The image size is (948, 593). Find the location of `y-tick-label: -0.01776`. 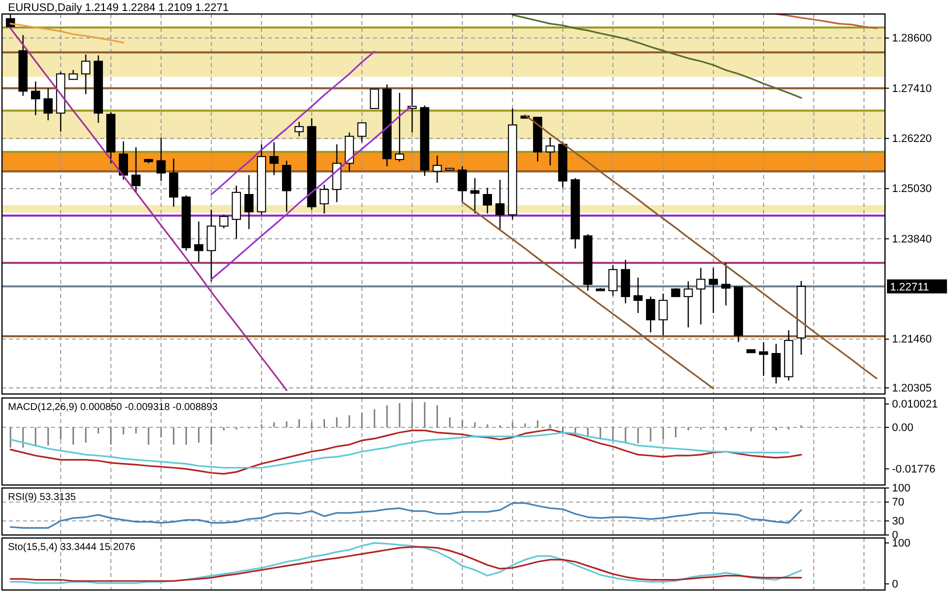

y-tick-label: -0.01776 is located at coordinates (914, 469).